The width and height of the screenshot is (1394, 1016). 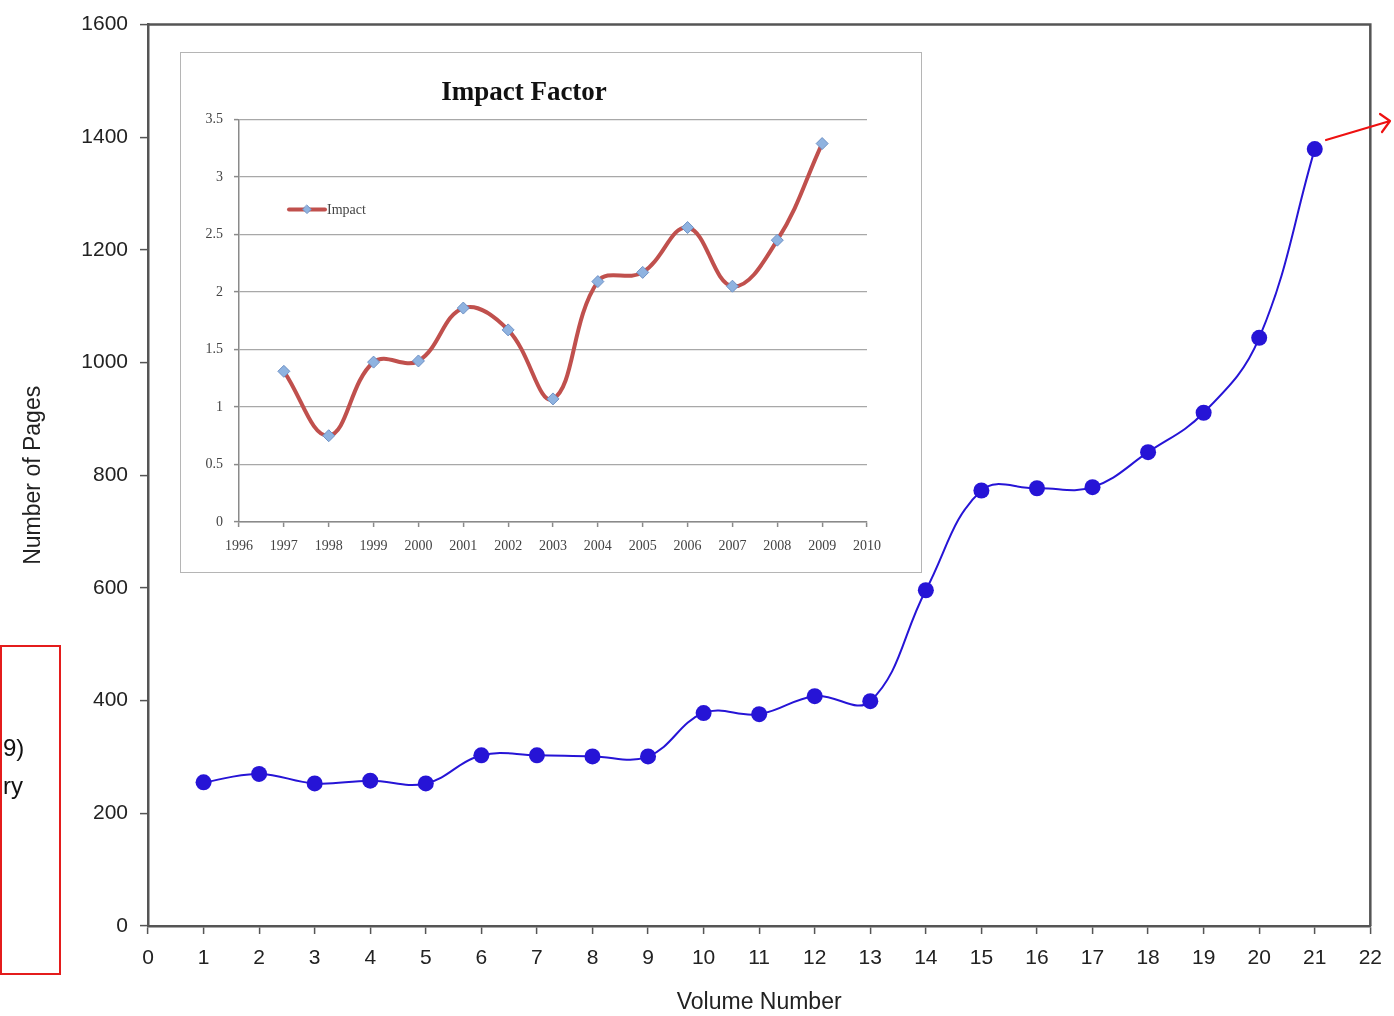 What do you see at coordinates (104, 136) in the screenshot?
I see `y-tick-label: 1400` at bounding box center [104, 136].